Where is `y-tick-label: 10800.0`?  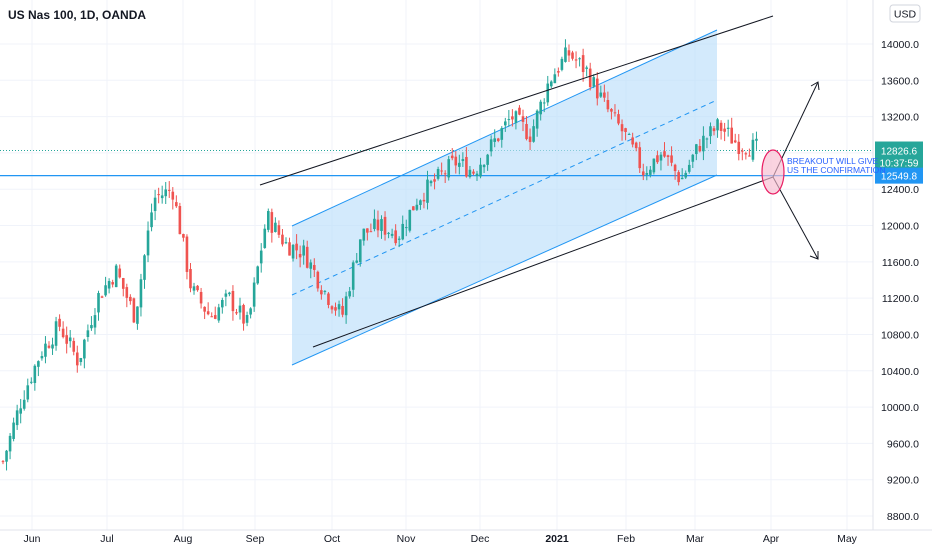 y-tick-label: 10800.0 is located at coordinates (900, 335).